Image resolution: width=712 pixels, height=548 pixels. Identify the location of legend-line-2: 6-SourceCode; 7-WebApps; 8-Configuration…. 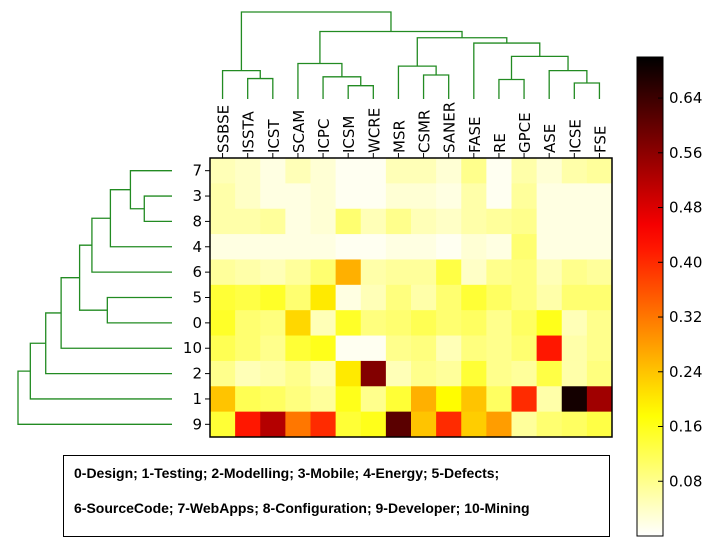
(302, 508).